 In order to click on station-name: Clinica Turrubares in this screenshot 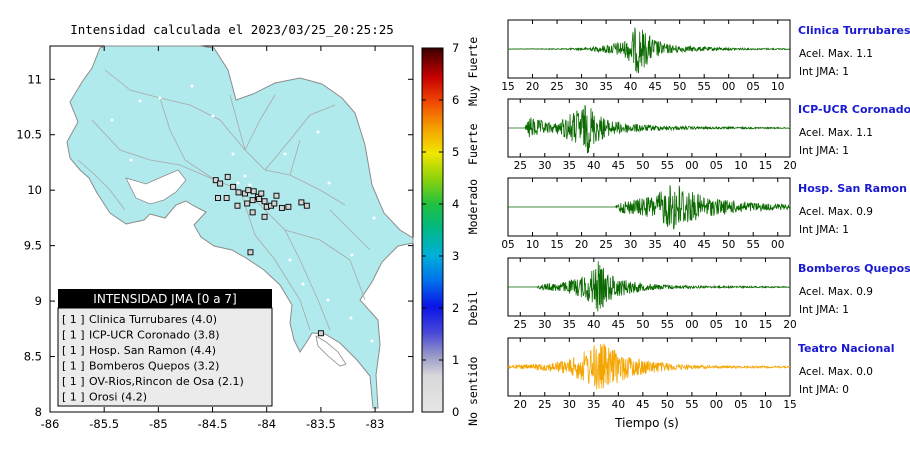, I will do `click(854, 30)`.